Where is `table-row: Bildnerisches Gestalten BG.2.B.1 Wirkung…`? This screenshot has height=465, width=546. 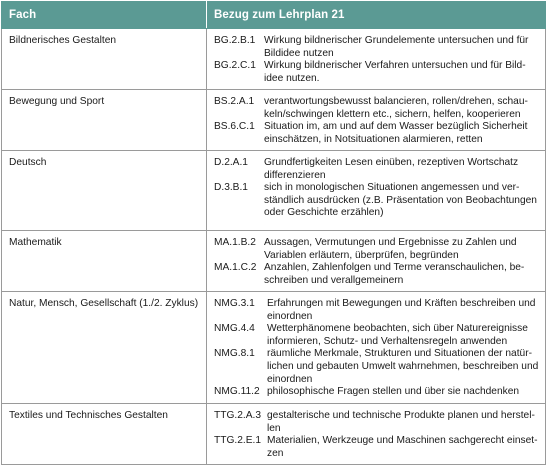 table-row: Bildnerisches Gestalten BG.2.B.1 Wirkung… is located at coordinates (273, 59).